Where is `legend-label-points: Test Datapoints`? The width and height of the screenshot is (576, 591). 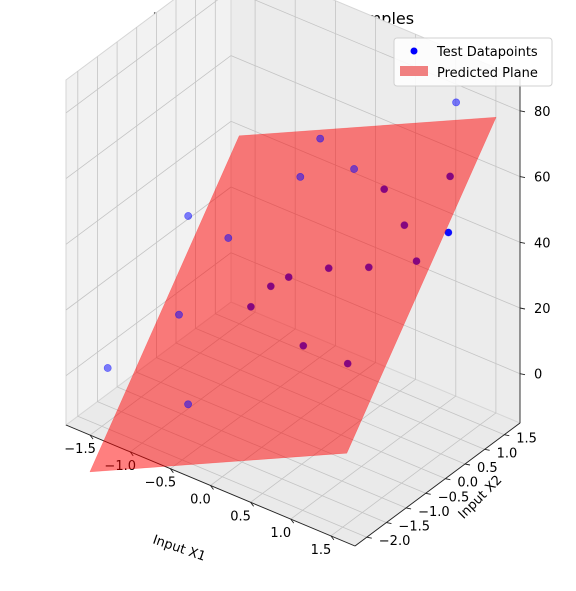 legend-label-points: Test Datapoints is located at coordinates (487, 52).